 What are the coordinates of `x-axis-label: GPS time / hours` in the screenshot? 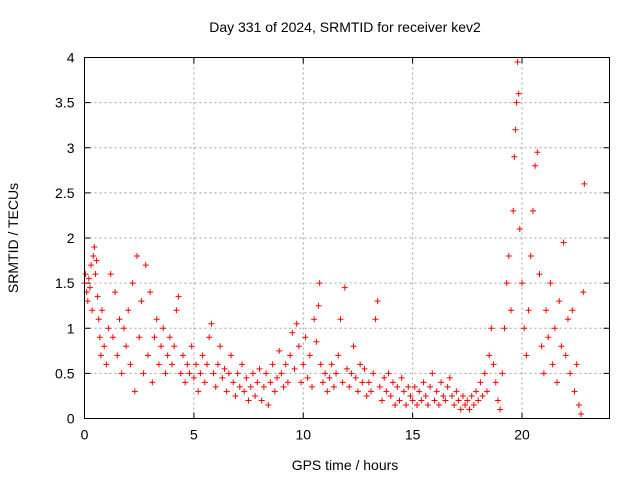 It's located at (345, 465).